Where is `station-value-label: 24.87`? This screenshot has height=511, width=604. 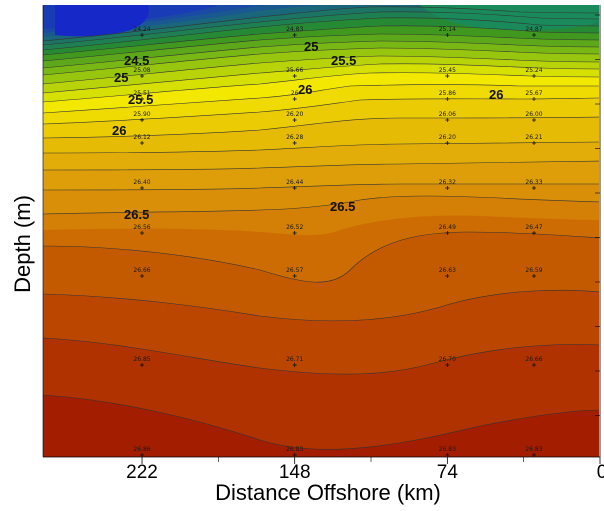 station-value-label: 24.87 is located at coordinates (533, 29).